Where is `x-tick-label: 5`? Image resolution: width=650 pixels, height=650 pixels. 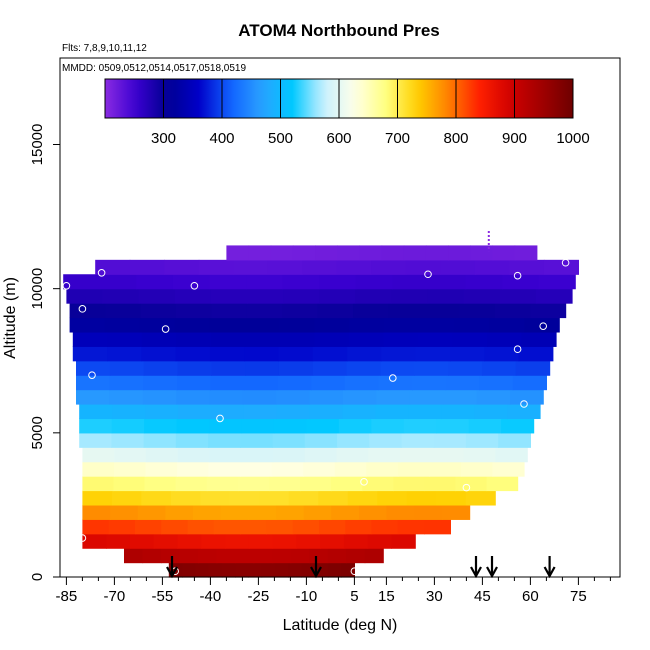
x-tick-label: 5 is located at coordinates (354, 596).